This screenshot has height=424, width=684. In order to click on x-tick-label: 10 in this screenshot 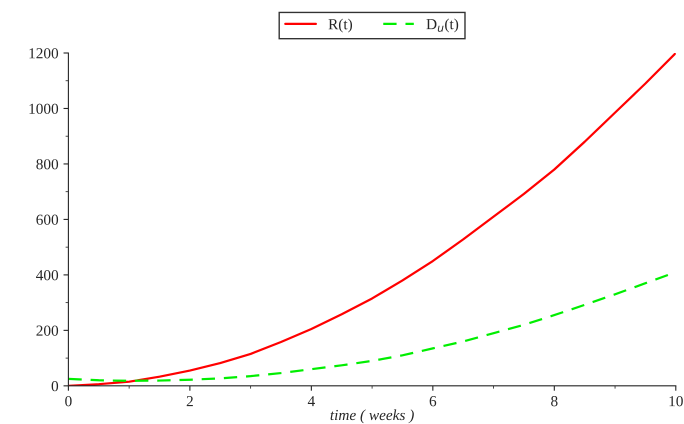, I will do `click(676, 401)`.